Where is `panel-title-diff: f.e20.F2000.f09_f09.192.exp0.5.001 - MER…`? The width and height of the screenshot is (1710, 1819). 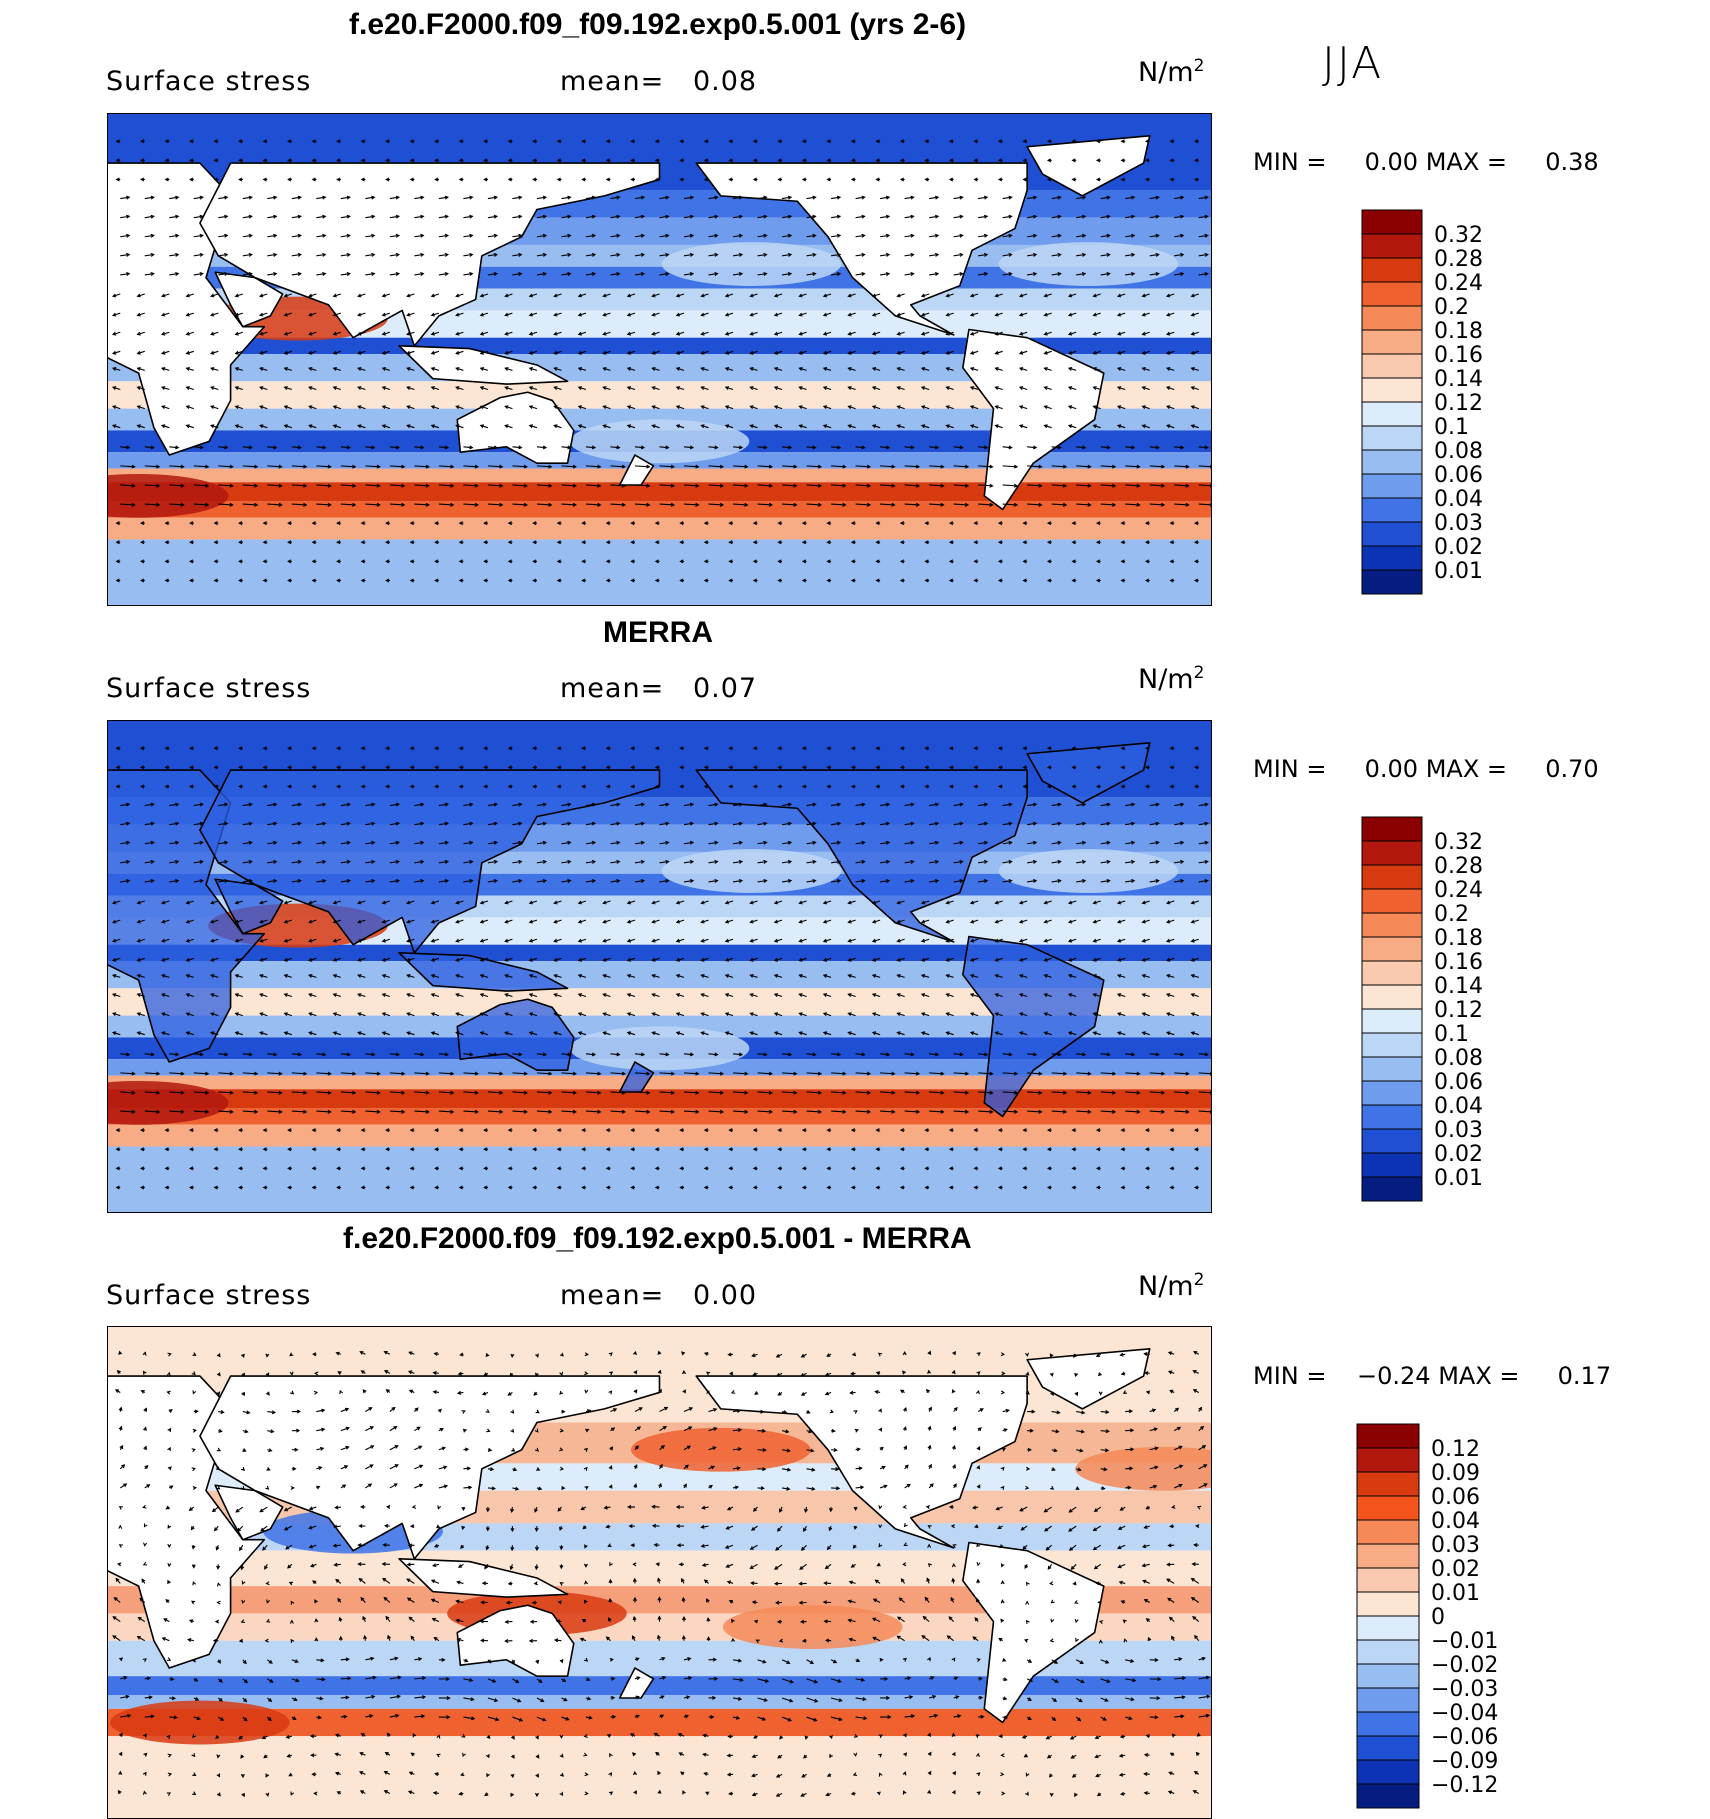 panel-title-diff: f.e20.F2000.f09_f09.192.exp0.5.001 - MER… is located at coordinates (657, 1239).